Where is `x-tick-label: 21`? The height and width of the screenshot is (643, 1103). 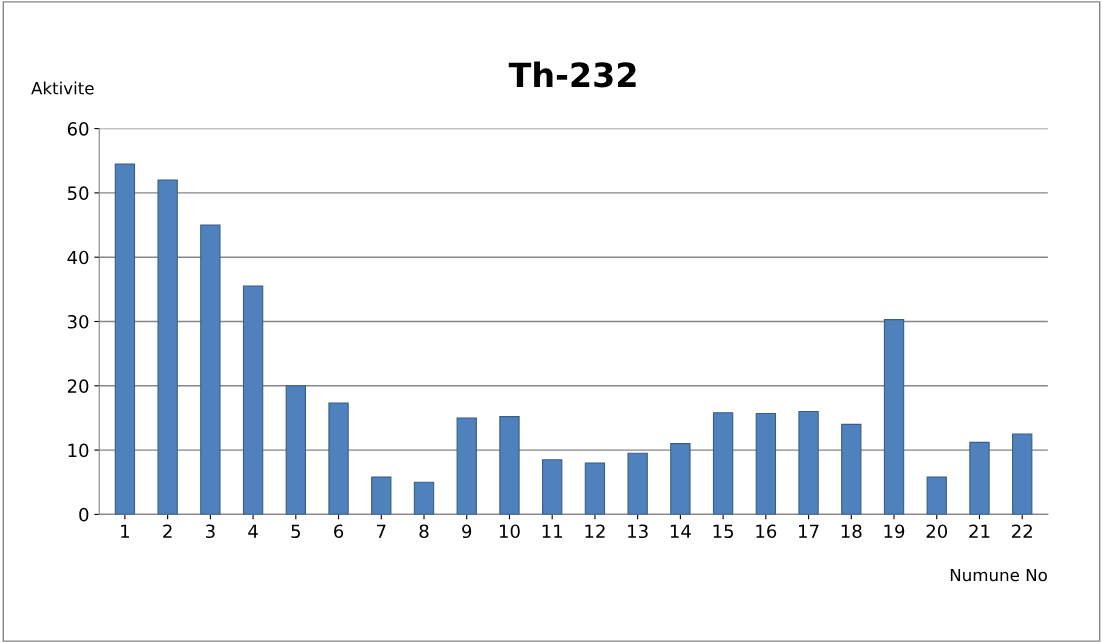
x-tick-label: 21 is located at coordinates (979, 531).